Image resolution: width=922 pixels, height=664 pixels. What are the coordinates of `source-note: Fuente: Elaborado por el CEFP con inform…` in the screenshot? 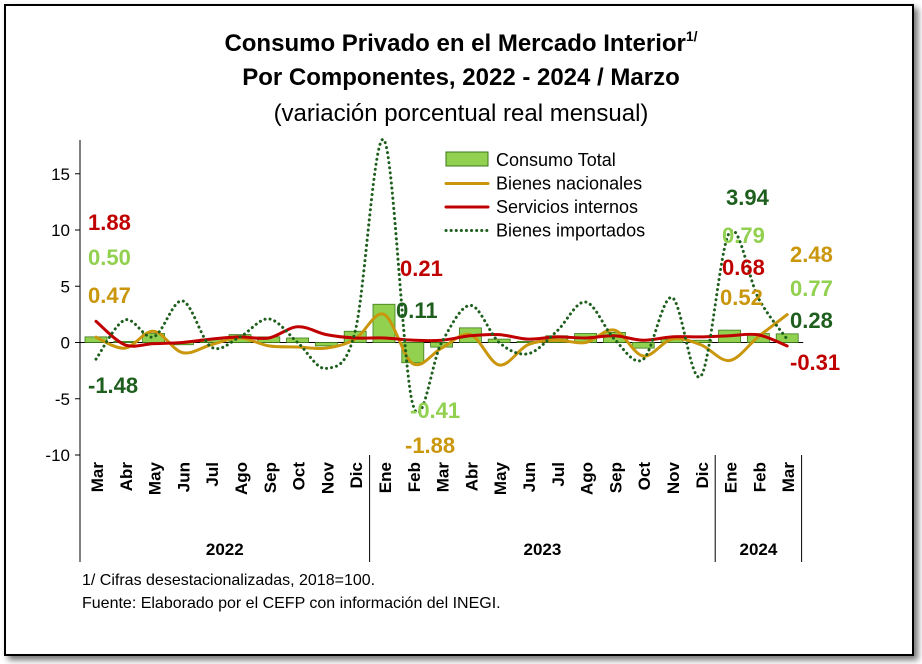 It's located at (291, 603).